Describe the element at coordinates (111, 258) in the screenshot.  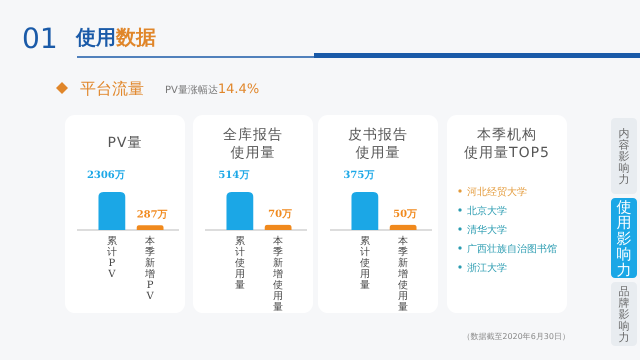
I see `x-tick-label: 累计PV` at that location.